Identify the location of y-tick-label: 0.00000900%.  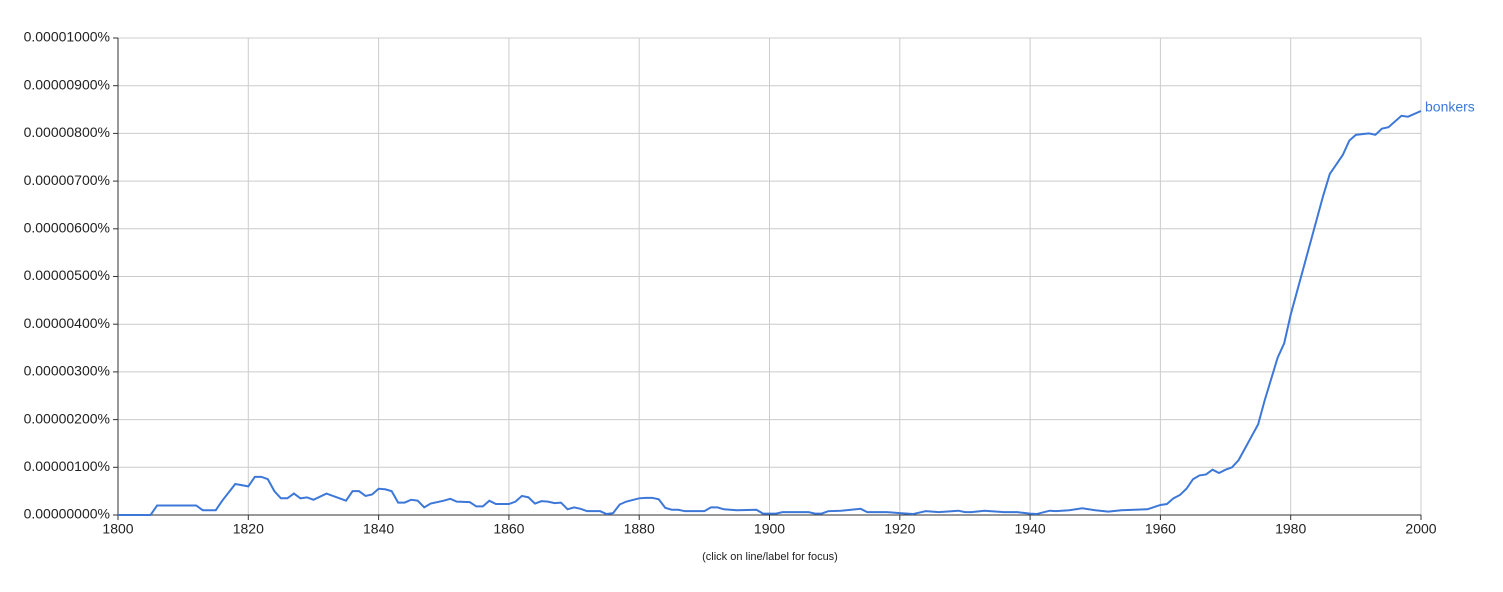
(67, 84).